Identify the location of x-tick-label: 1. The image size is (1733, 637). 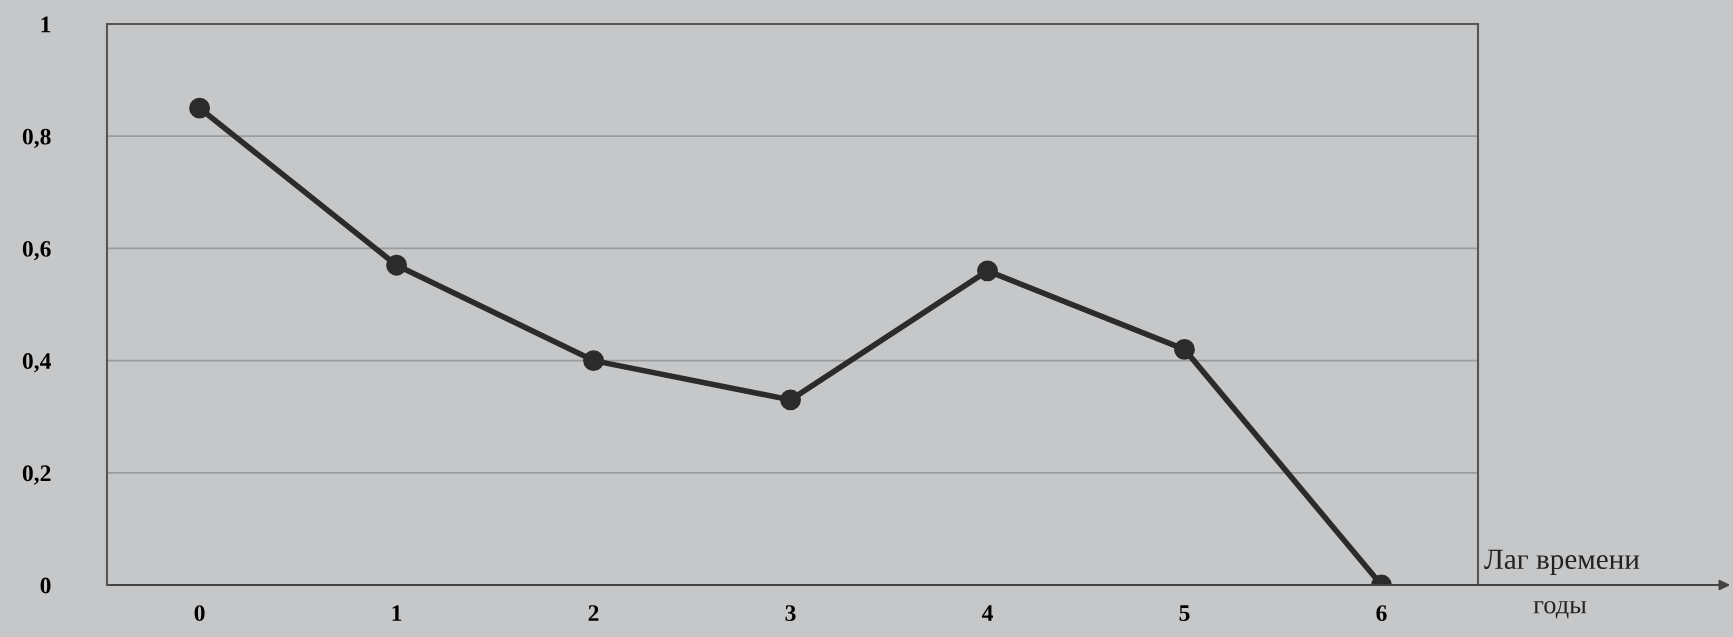
(397, 613).